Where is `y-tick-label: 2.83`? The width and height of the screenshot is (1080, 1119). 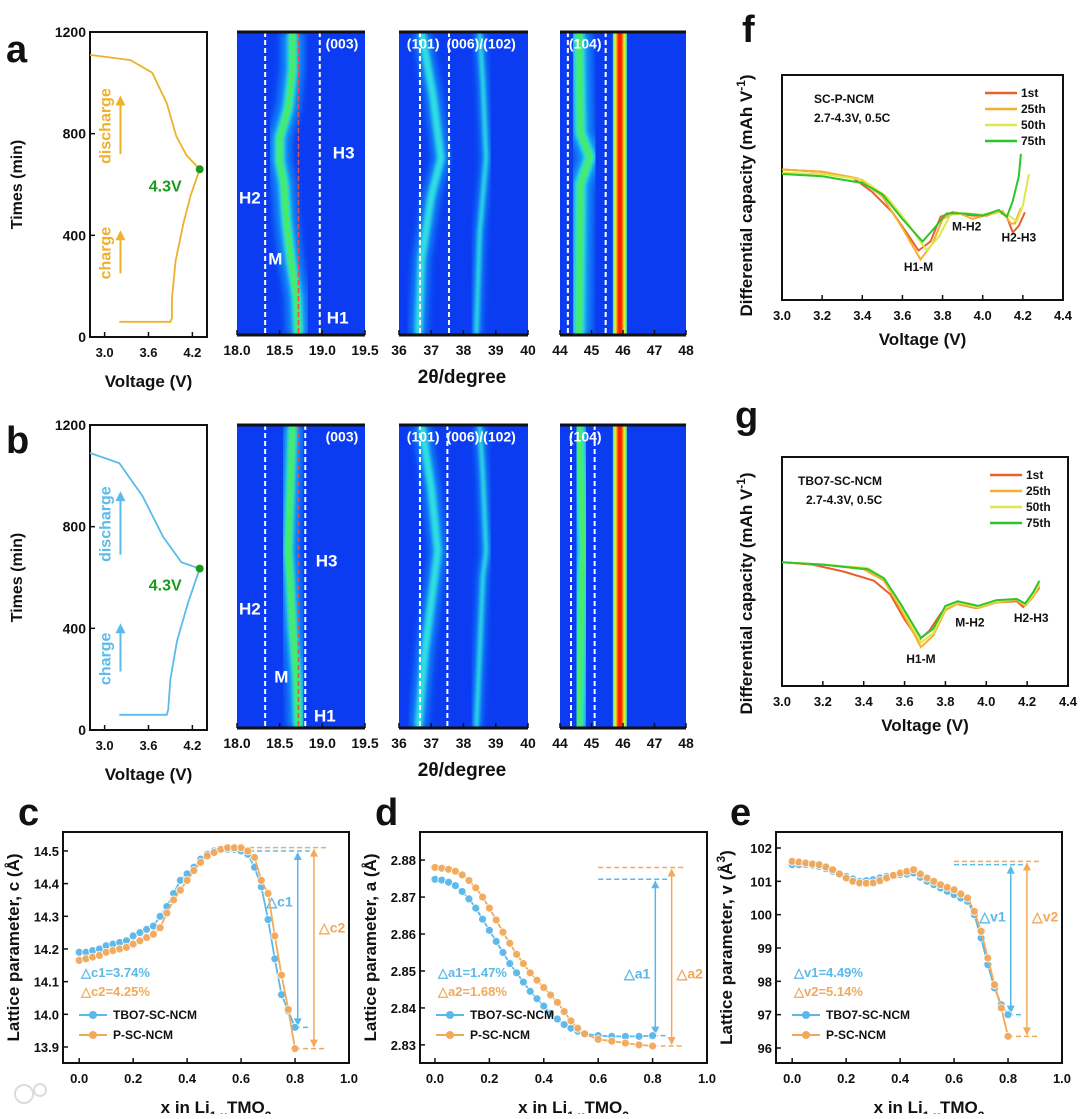 y-tick-label: 2.83 is located at coordinates (403, 1045).